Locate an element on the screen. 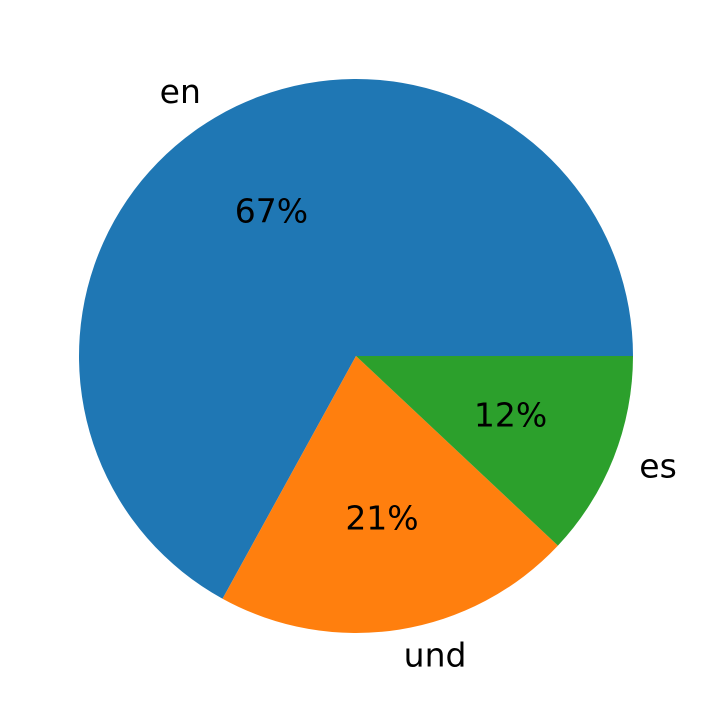 The height and width of the screenshot is (713, 712). value-label: 67% is located at coordinates (271, 210).